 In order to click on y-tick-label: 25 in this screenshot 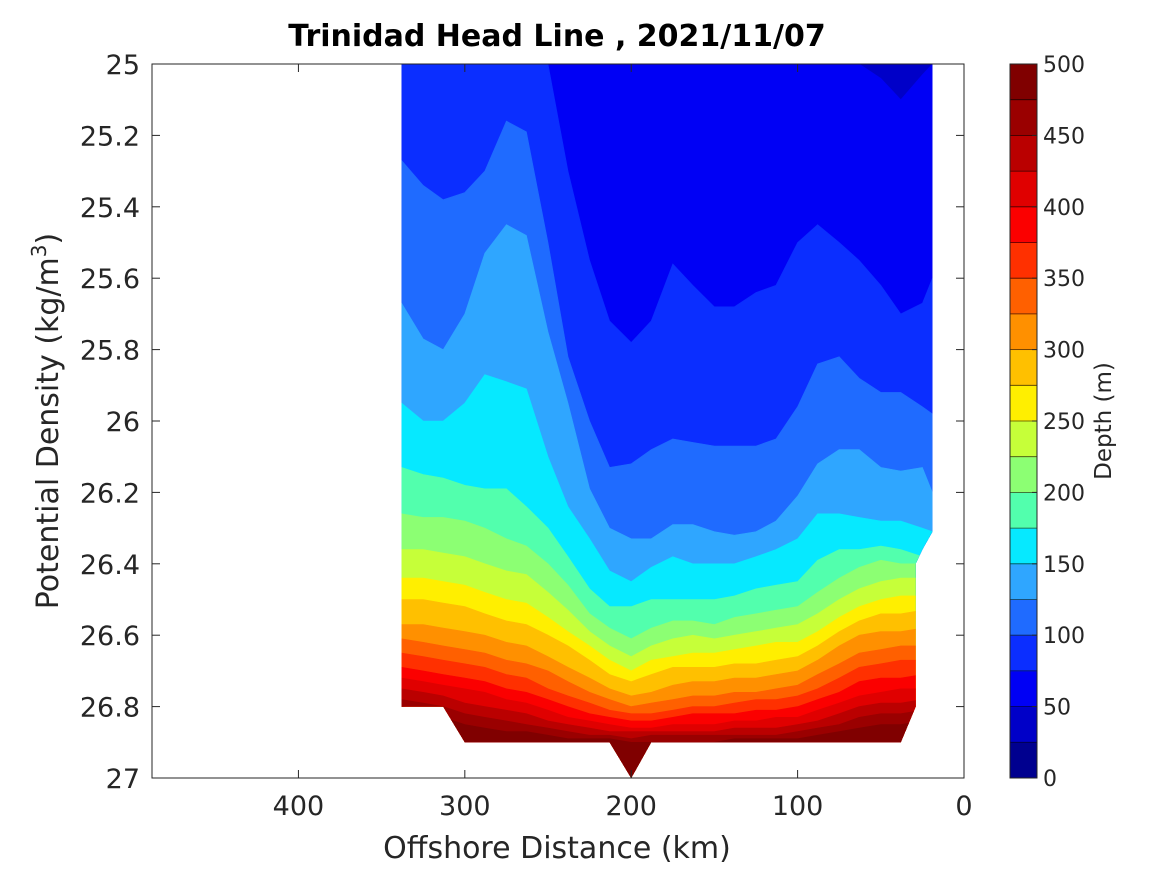, I will do `click(123, 65)`.